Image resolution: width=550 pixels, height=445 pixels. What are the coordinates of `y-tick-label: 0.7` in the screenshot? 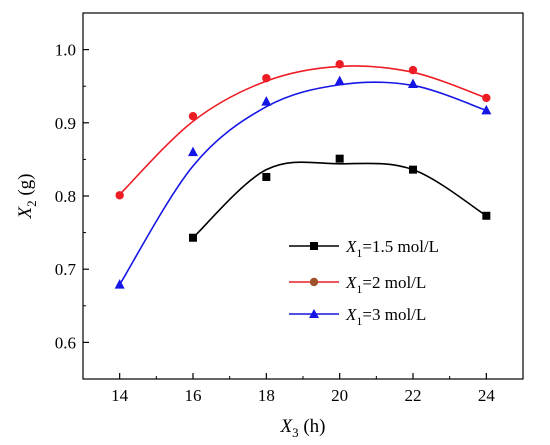 It's located at (66, 269).